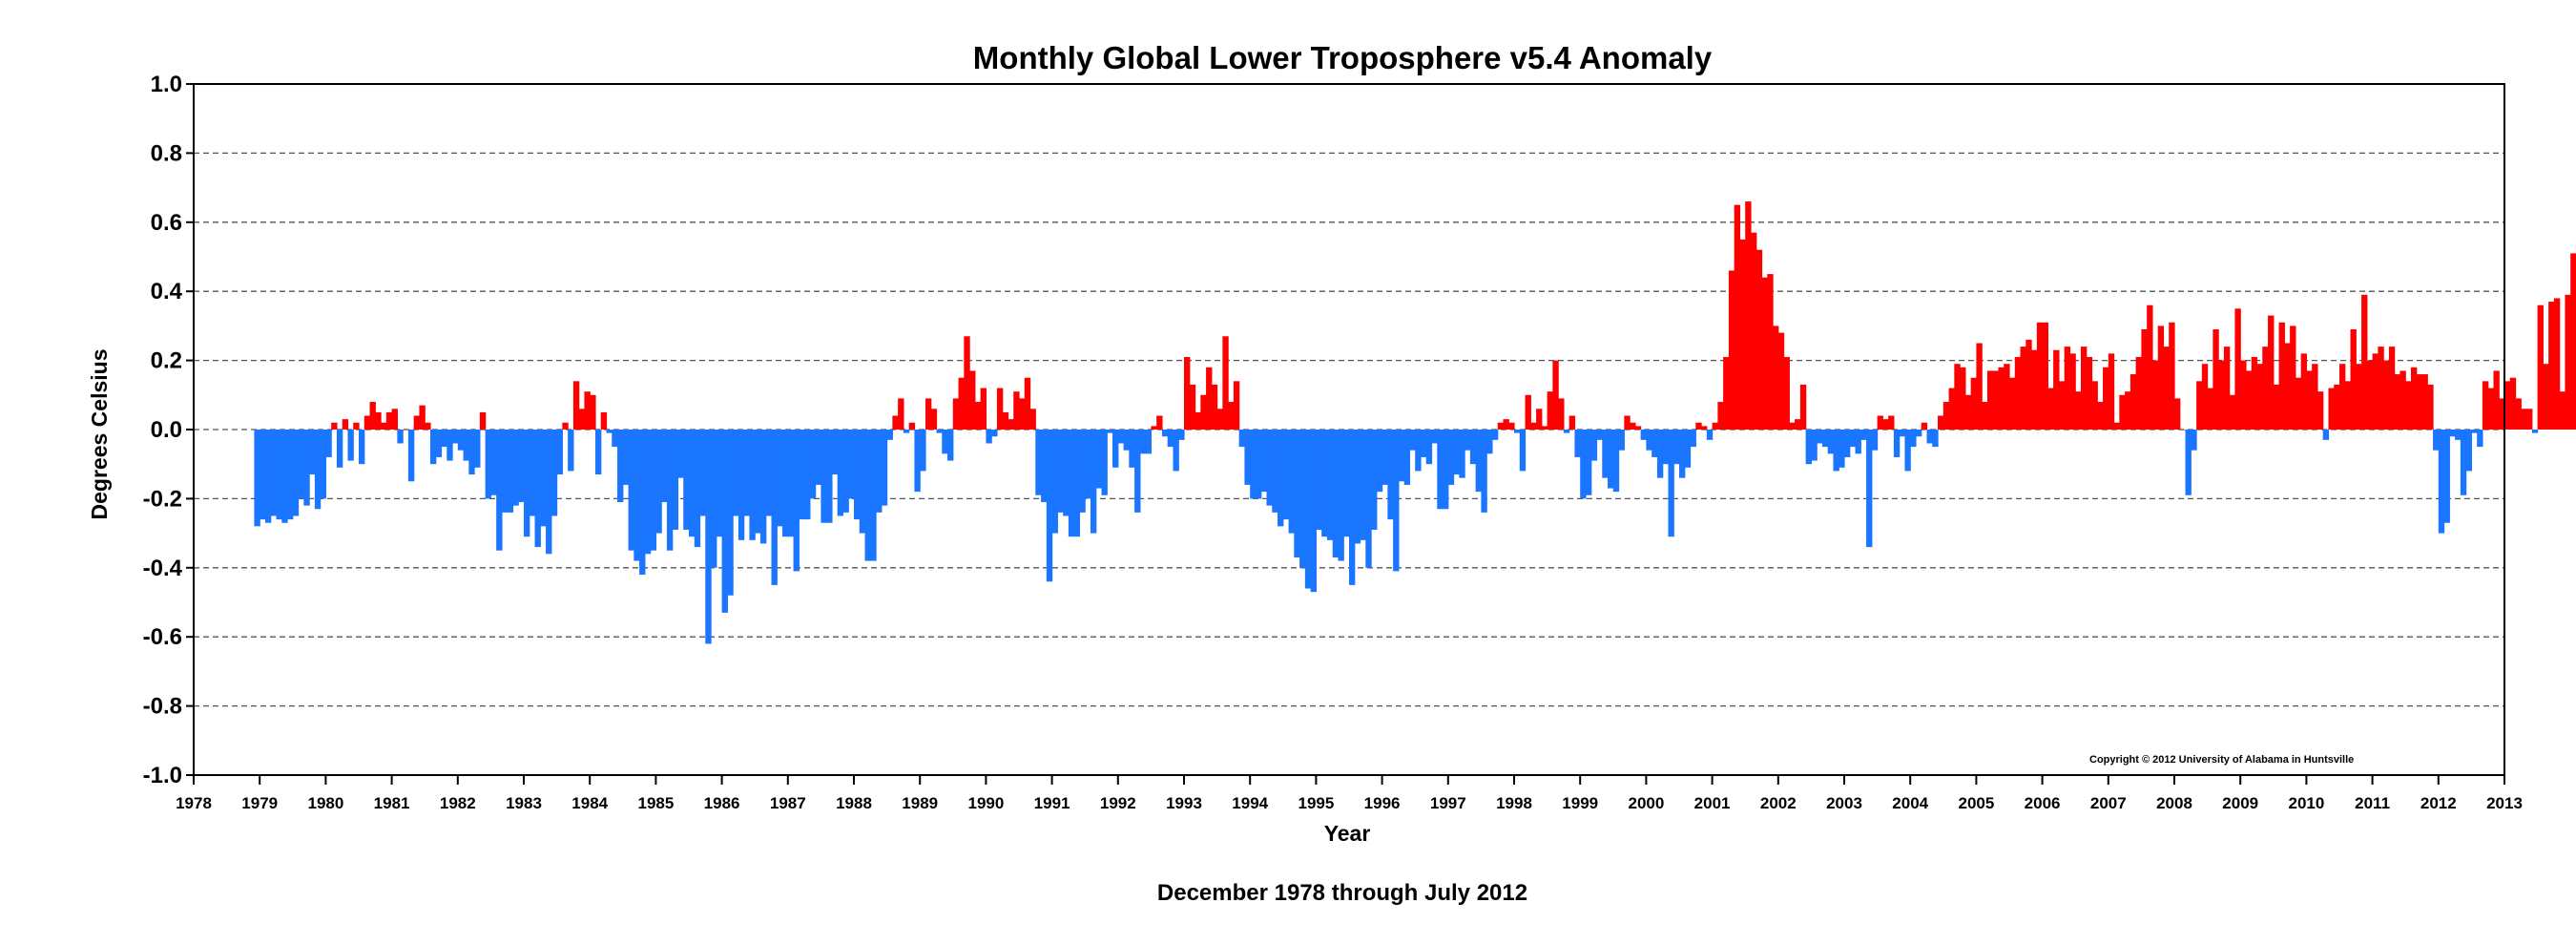 The image size is (2576, 945). I want to click on y-tick-label: -0.4, so click(163, 568).